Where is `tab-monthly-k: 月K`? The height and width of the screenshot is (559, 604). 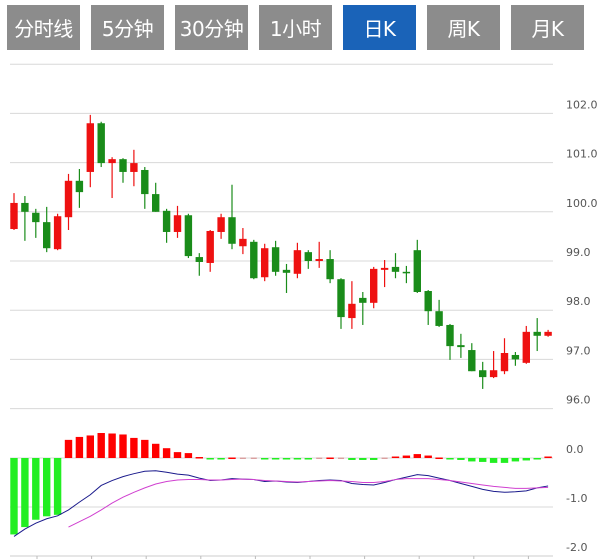 tab-monthly-k: 月K is located at coordinates (547, 27).